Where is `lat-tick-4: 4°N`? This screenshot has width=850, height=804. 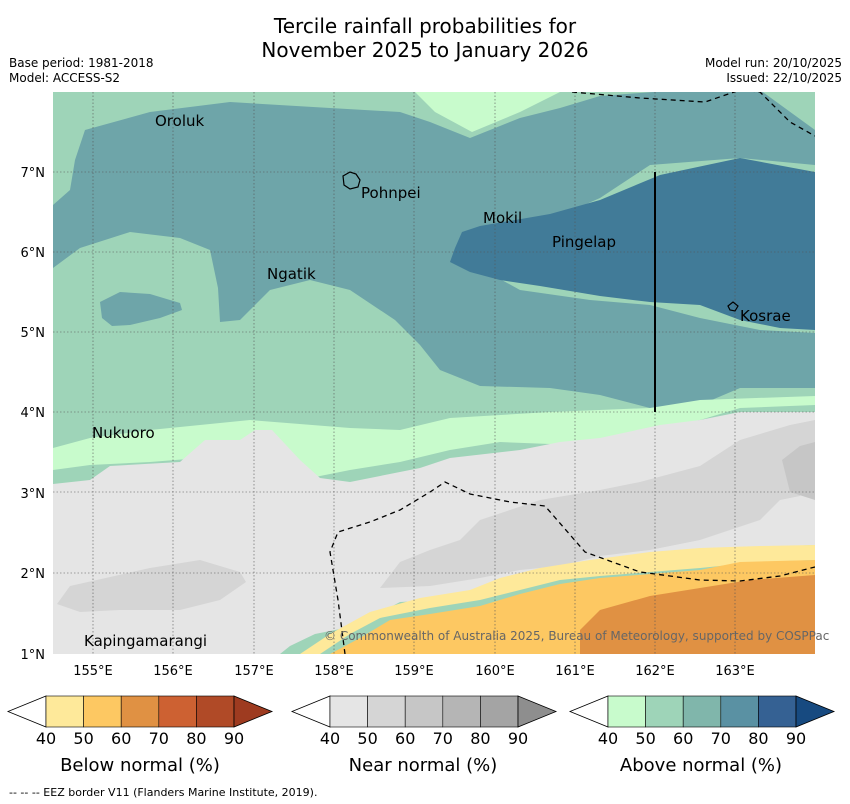 lat-tick-4: 4°N is located at coordinates (33, 413).